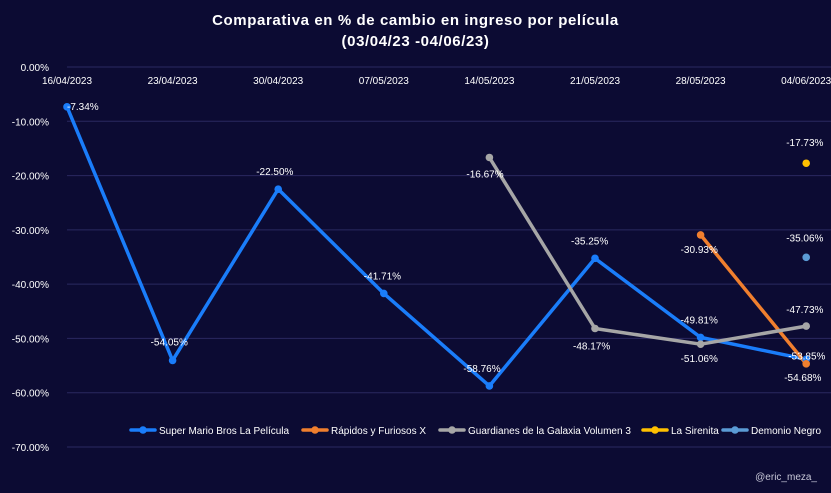  What do you see at coordinates (67, 81) in the screenshot?
I see `x-tick-label: 16/04/2023` at bounding box center [67, 81].